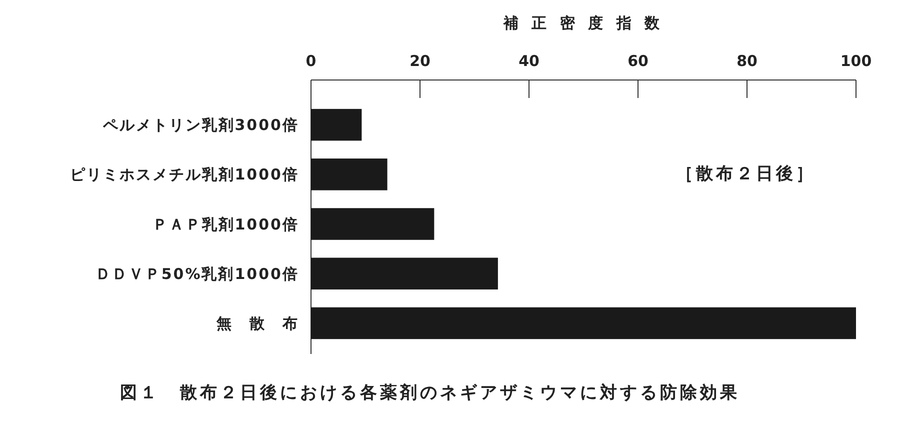 The image size is (900, 436). Describe the element at coordinates (583, 23) in the screenshot. I see `x-axis-title: 補 正 密 度 指 数` at that location.